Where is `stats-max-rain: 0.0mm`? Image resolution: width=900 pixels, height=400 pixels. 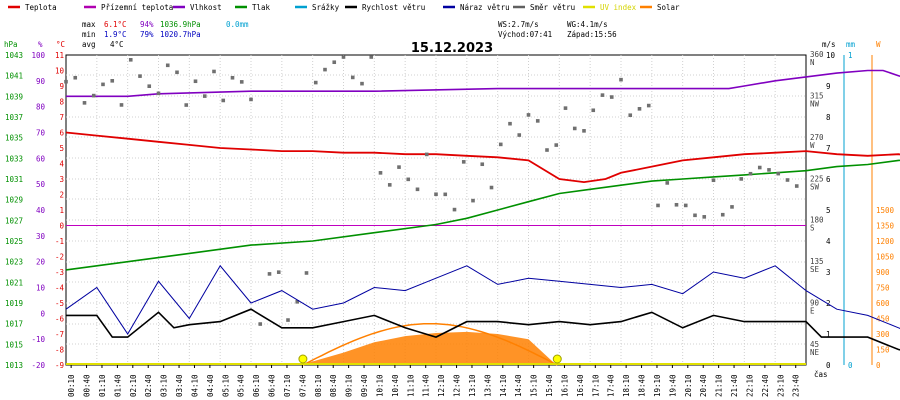 stats-max-rain: 0.0mm is located at coordinates (237, 24).